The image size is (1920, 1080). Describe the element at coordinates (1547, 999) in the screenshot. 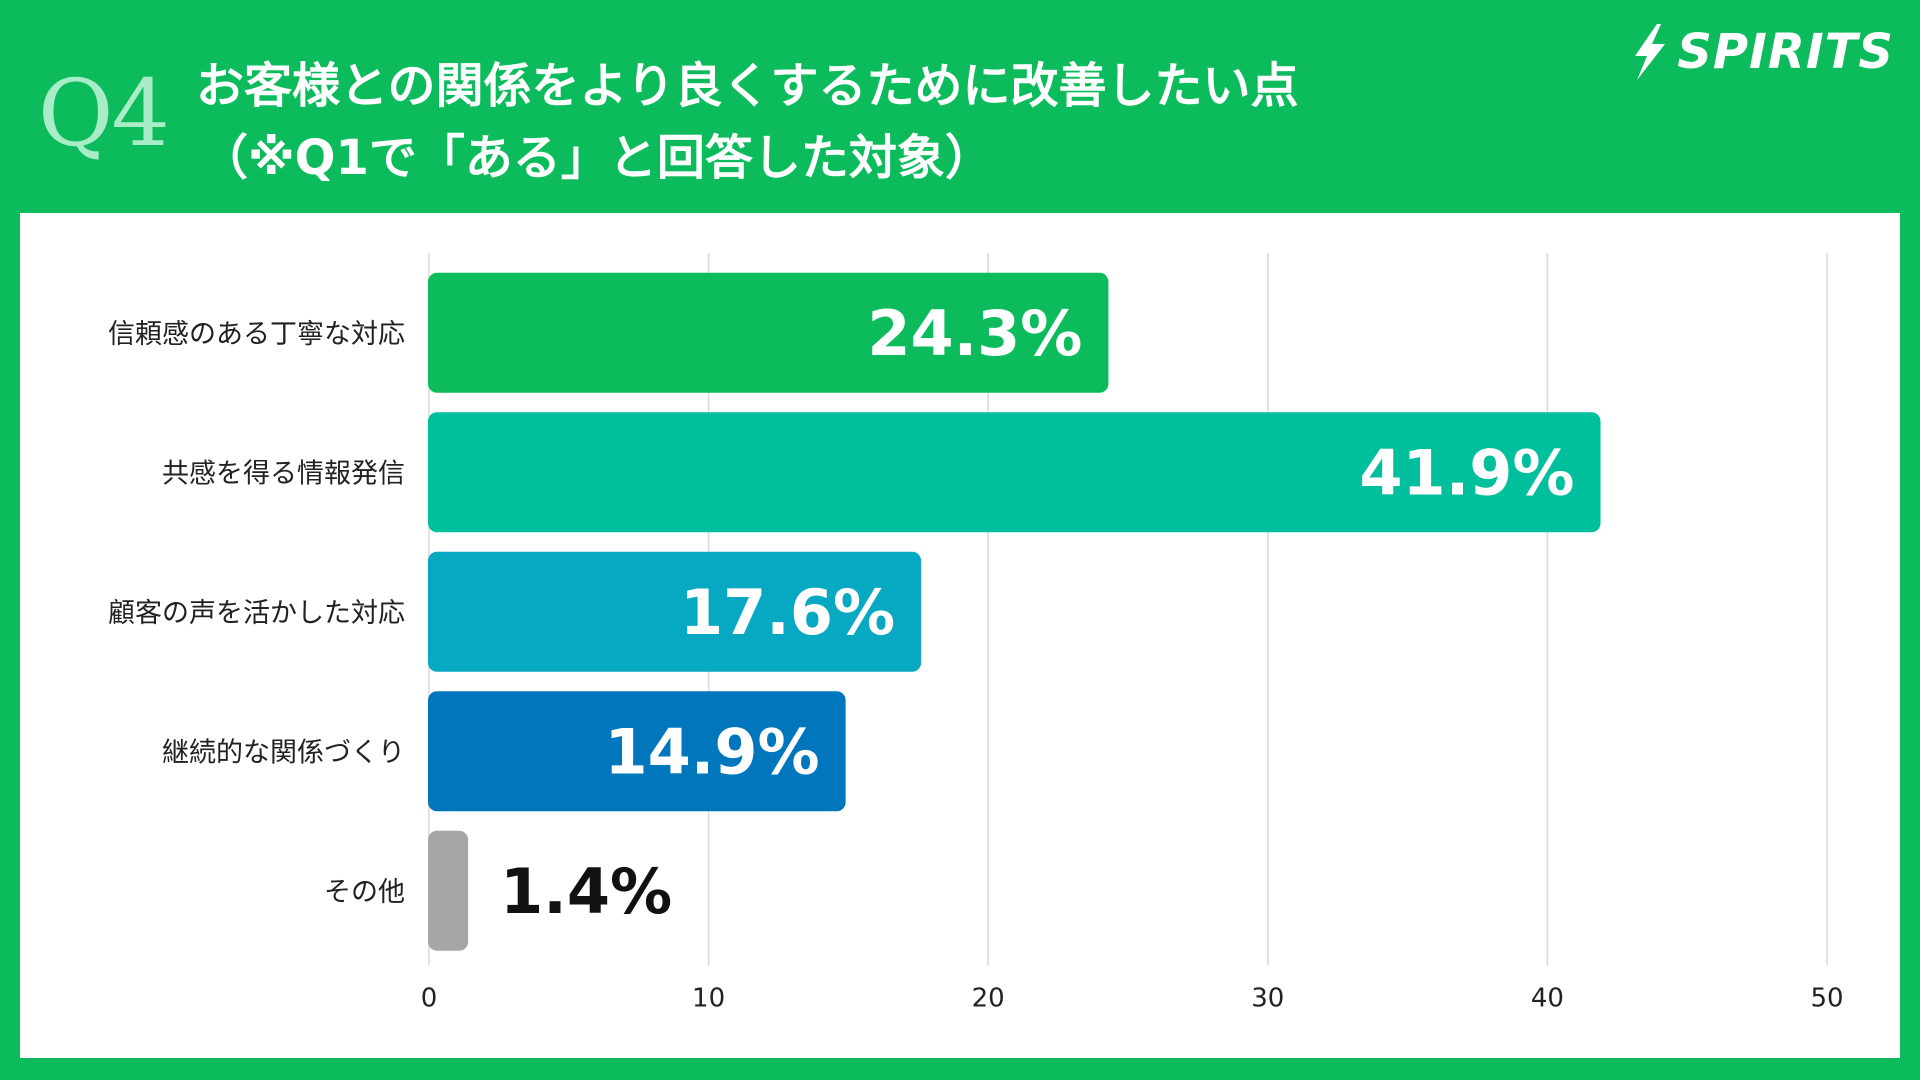

I see `tick-label: 40` at that location.